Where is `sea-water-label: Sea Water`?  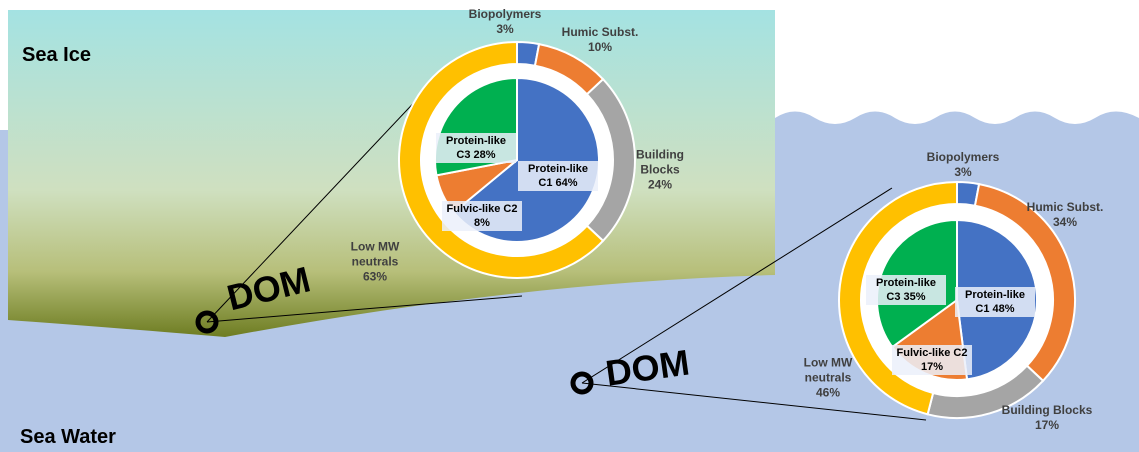 sea-water-label: Sea Water is located at coordinates (68, 437).